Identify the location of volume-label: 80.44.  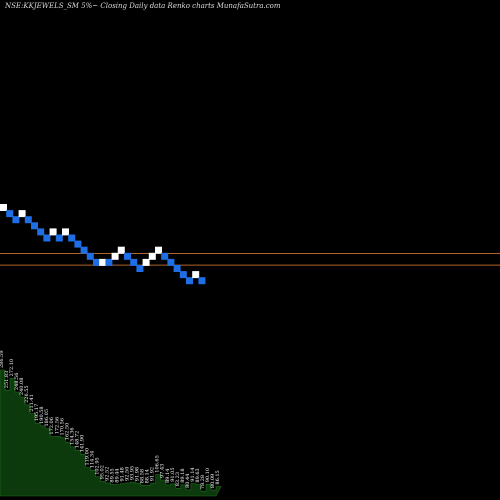
(188, 481).